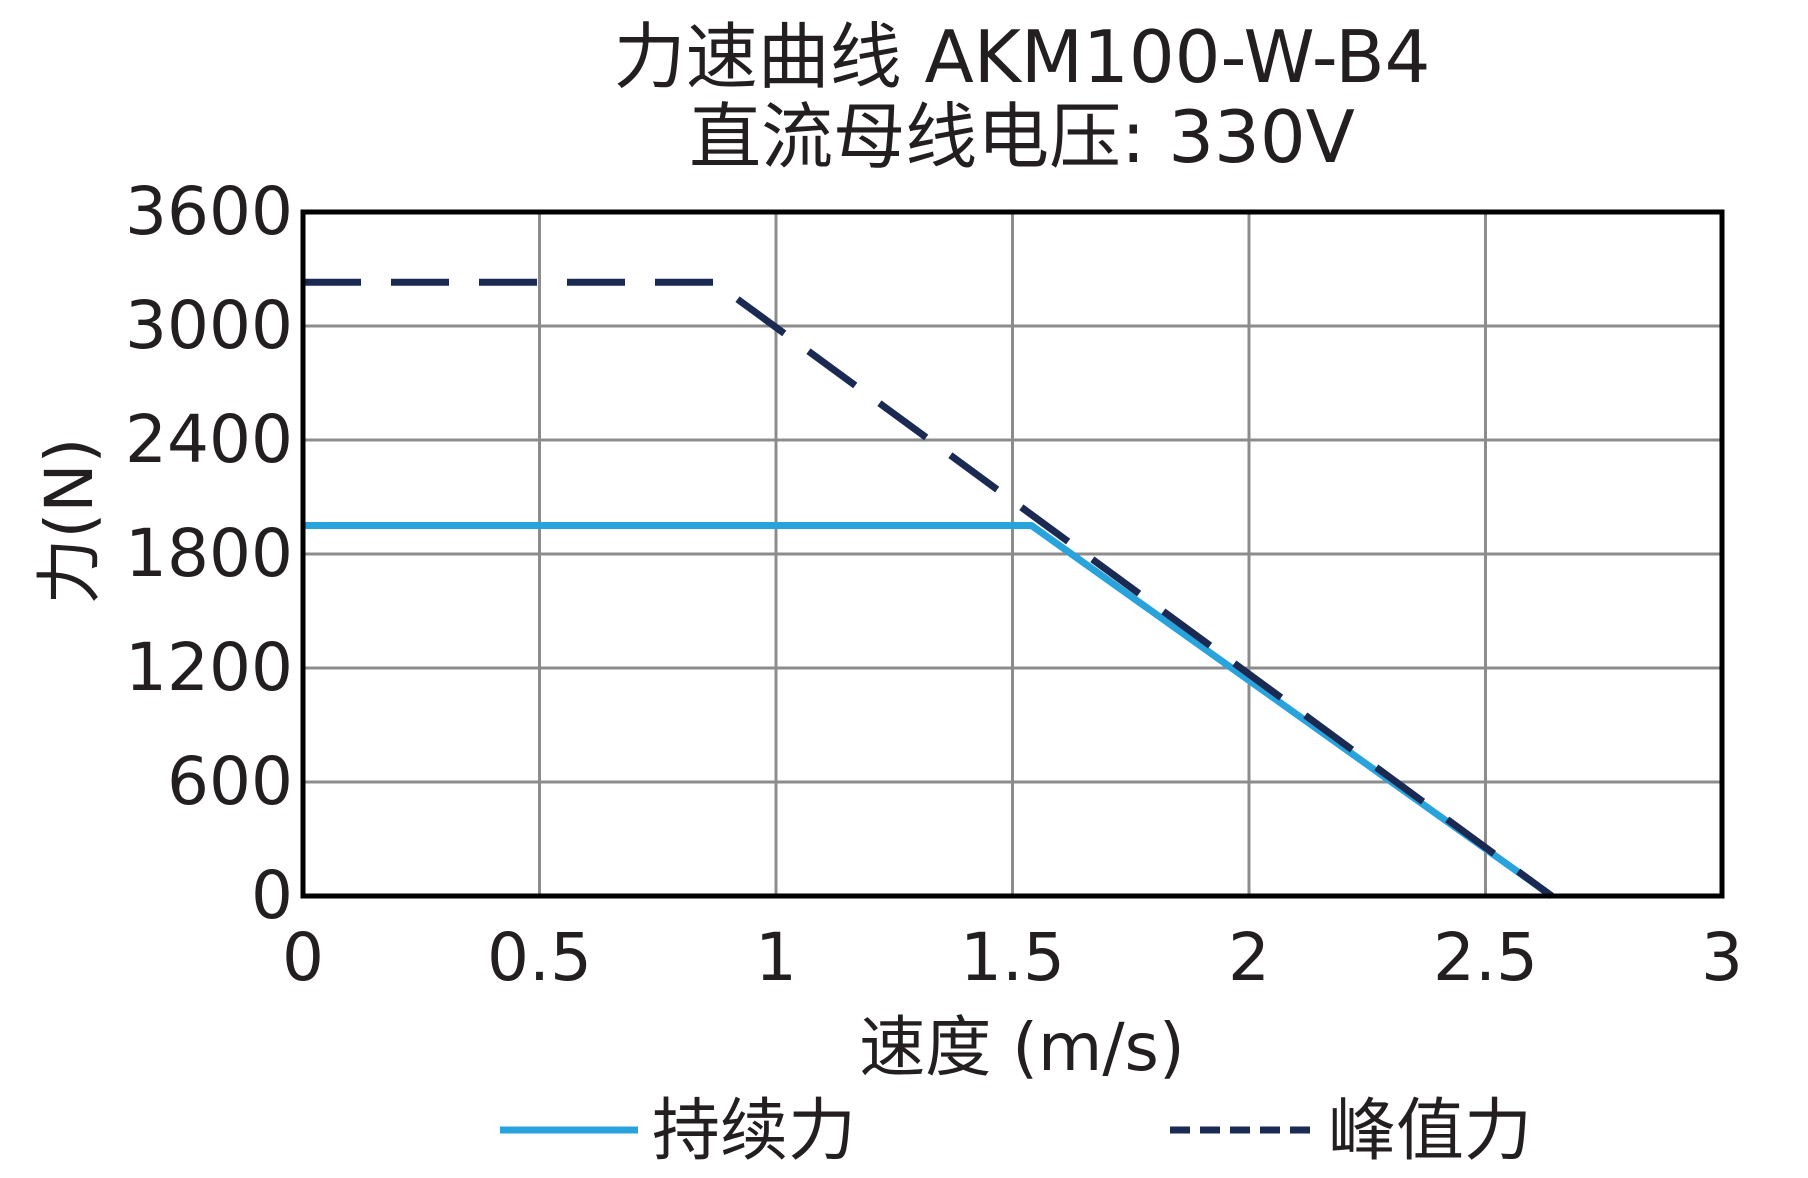 This screenshot has height=1178, width=1808. I want to click on x-tick-label: 3, so click(1722, 957).